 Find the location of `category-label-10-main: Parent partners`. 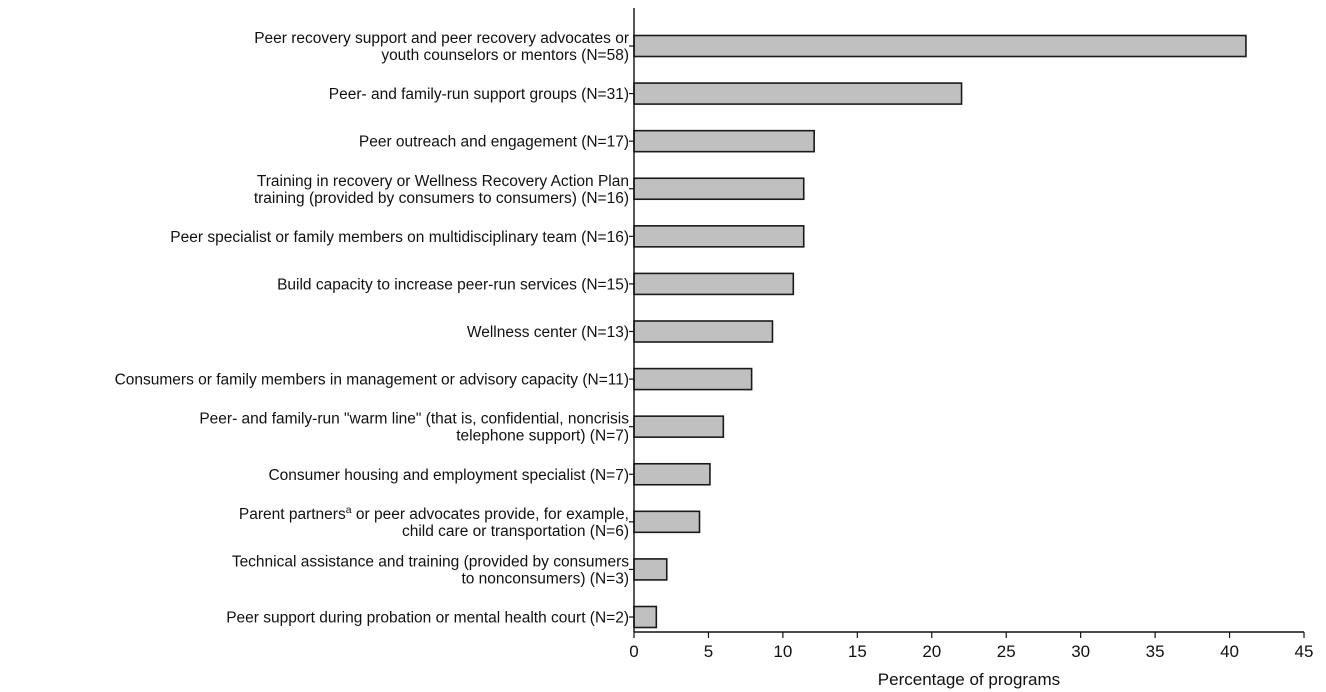

category-label-10-main: Parent partners is located at coordinates (292, 514).